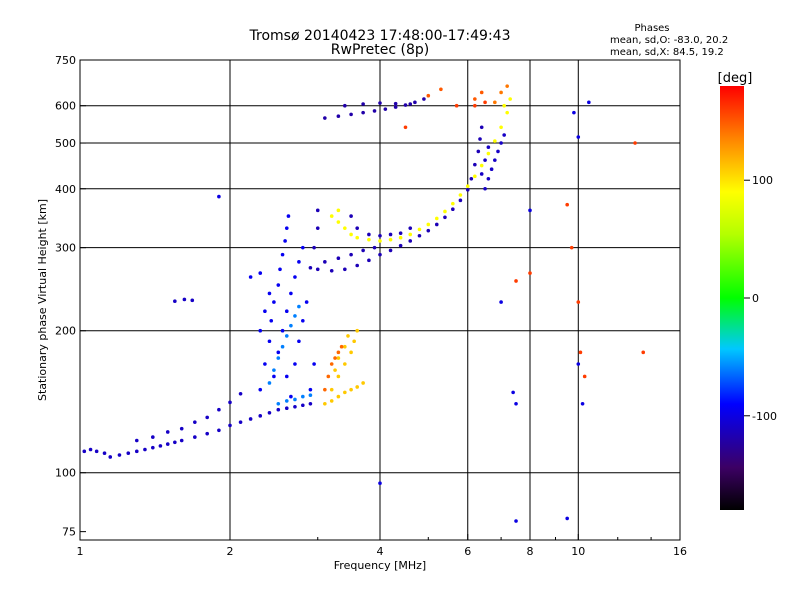  I want to click on y-tick-label: 500, so click(65, 143).